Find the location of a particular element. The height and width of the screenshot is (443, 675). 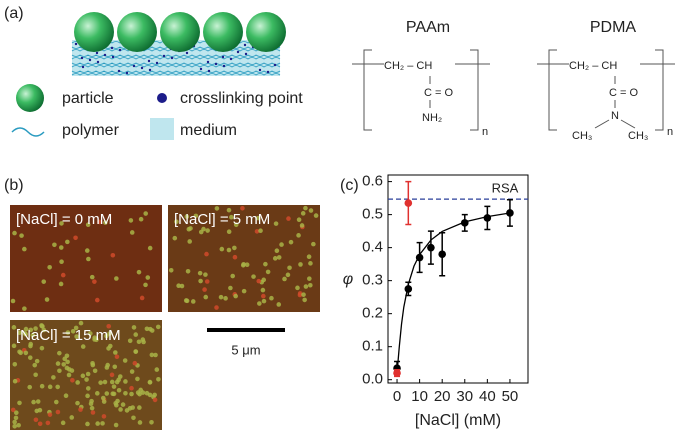

chem-text: C = O is located at coordinates (623, 93).